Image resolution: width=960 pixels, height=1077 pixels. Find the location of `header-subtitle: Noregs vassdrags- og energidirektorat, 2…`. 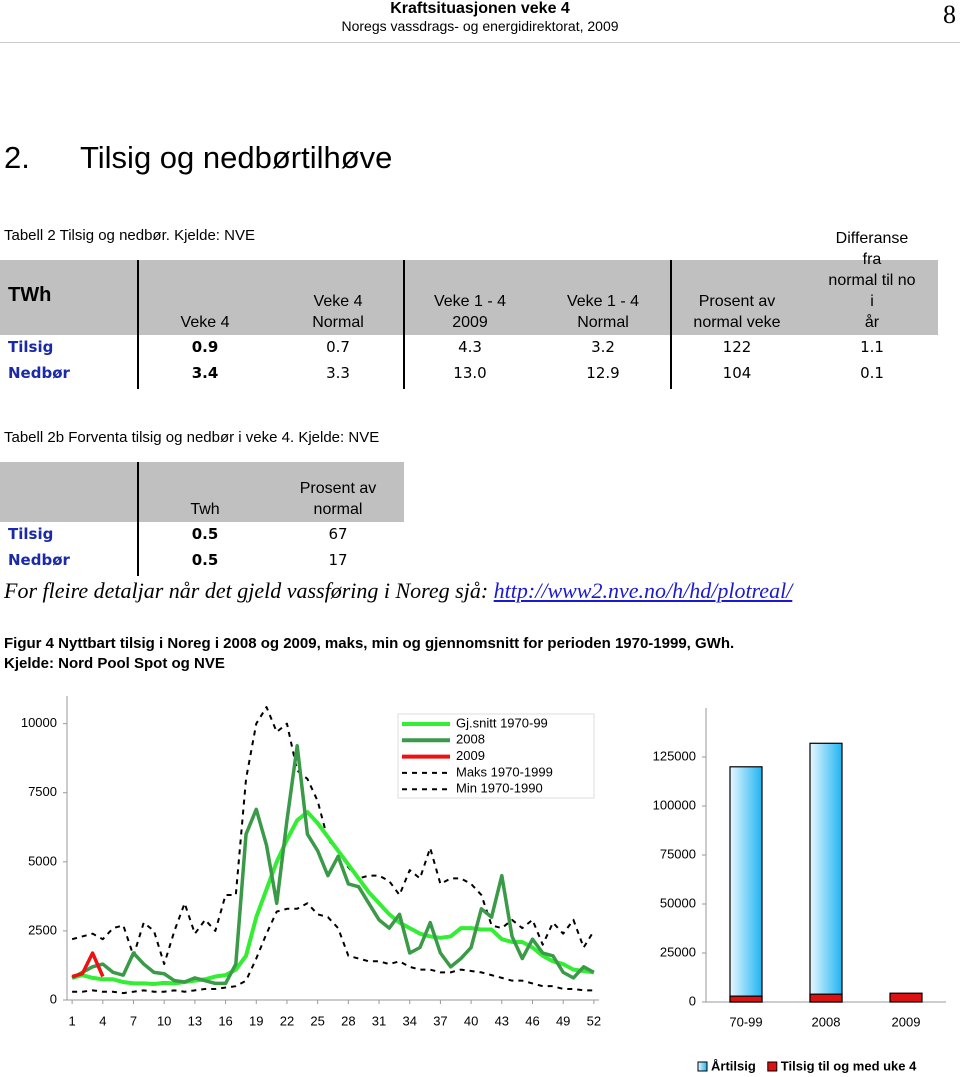

header-subtitle: Noregs vassdrags- og energidirektorat, 2… is located at coordinates (480, 26).